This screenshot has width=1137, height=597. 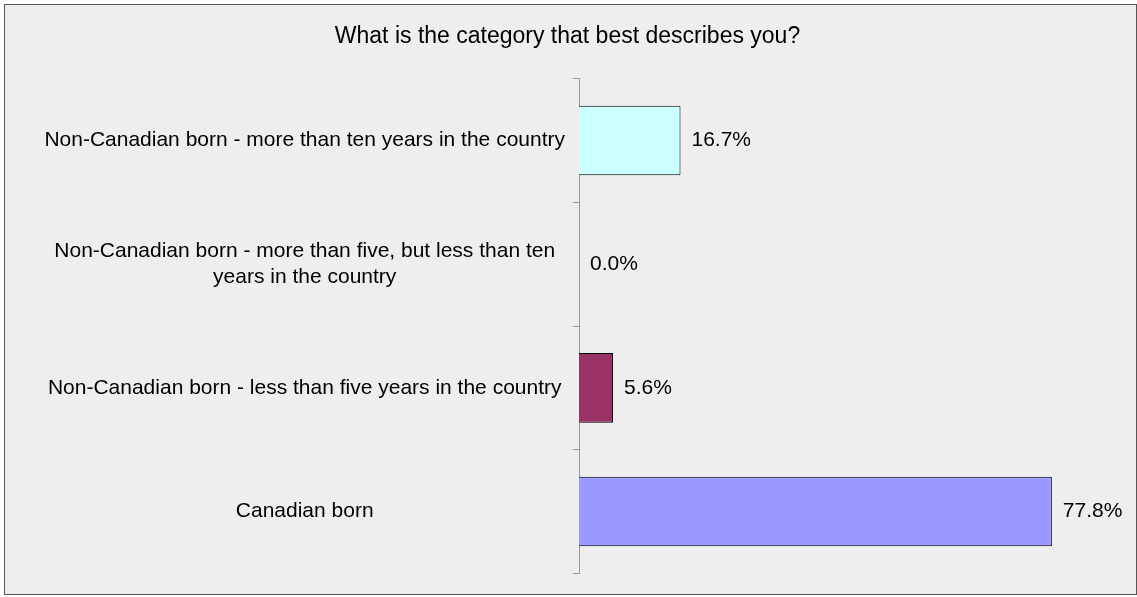 What do you see at coordinates (648, 386) in the screenshot?
I see `data-label: 5.6%` at bounding box center [648, 386].